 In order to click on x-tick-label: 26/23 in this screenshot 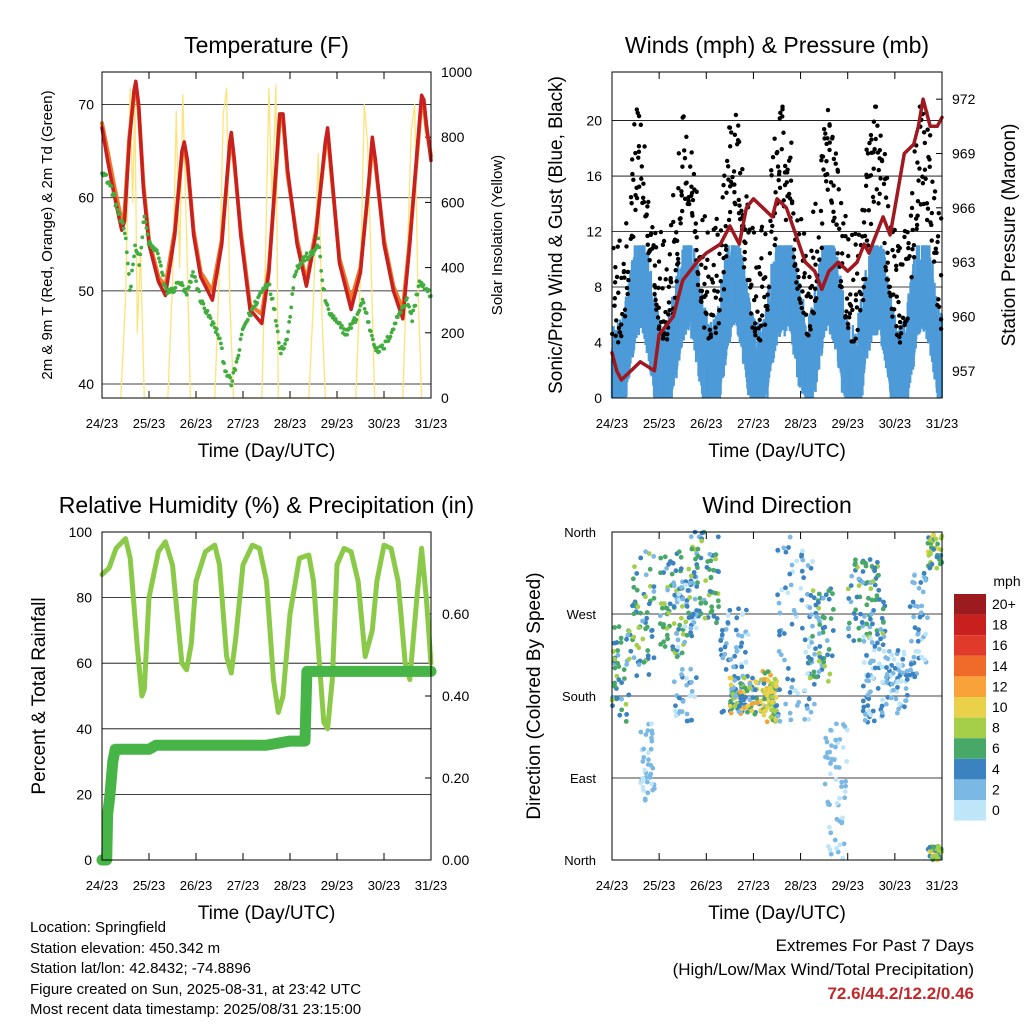, I will do `click(706, 423)`.